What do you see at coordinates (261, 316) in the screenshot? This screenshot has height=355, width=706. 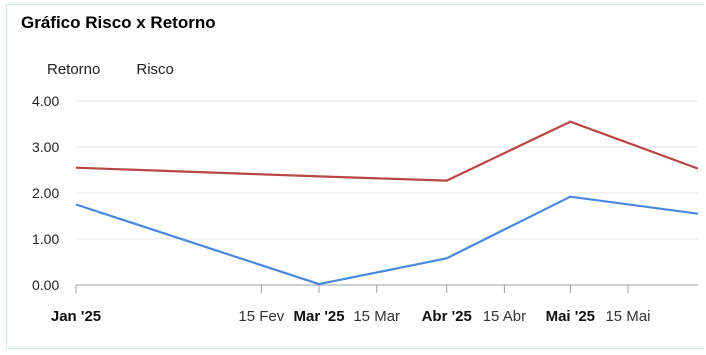 I see `x-tick-label: 15 Fev` at bounding box center [261, 316].